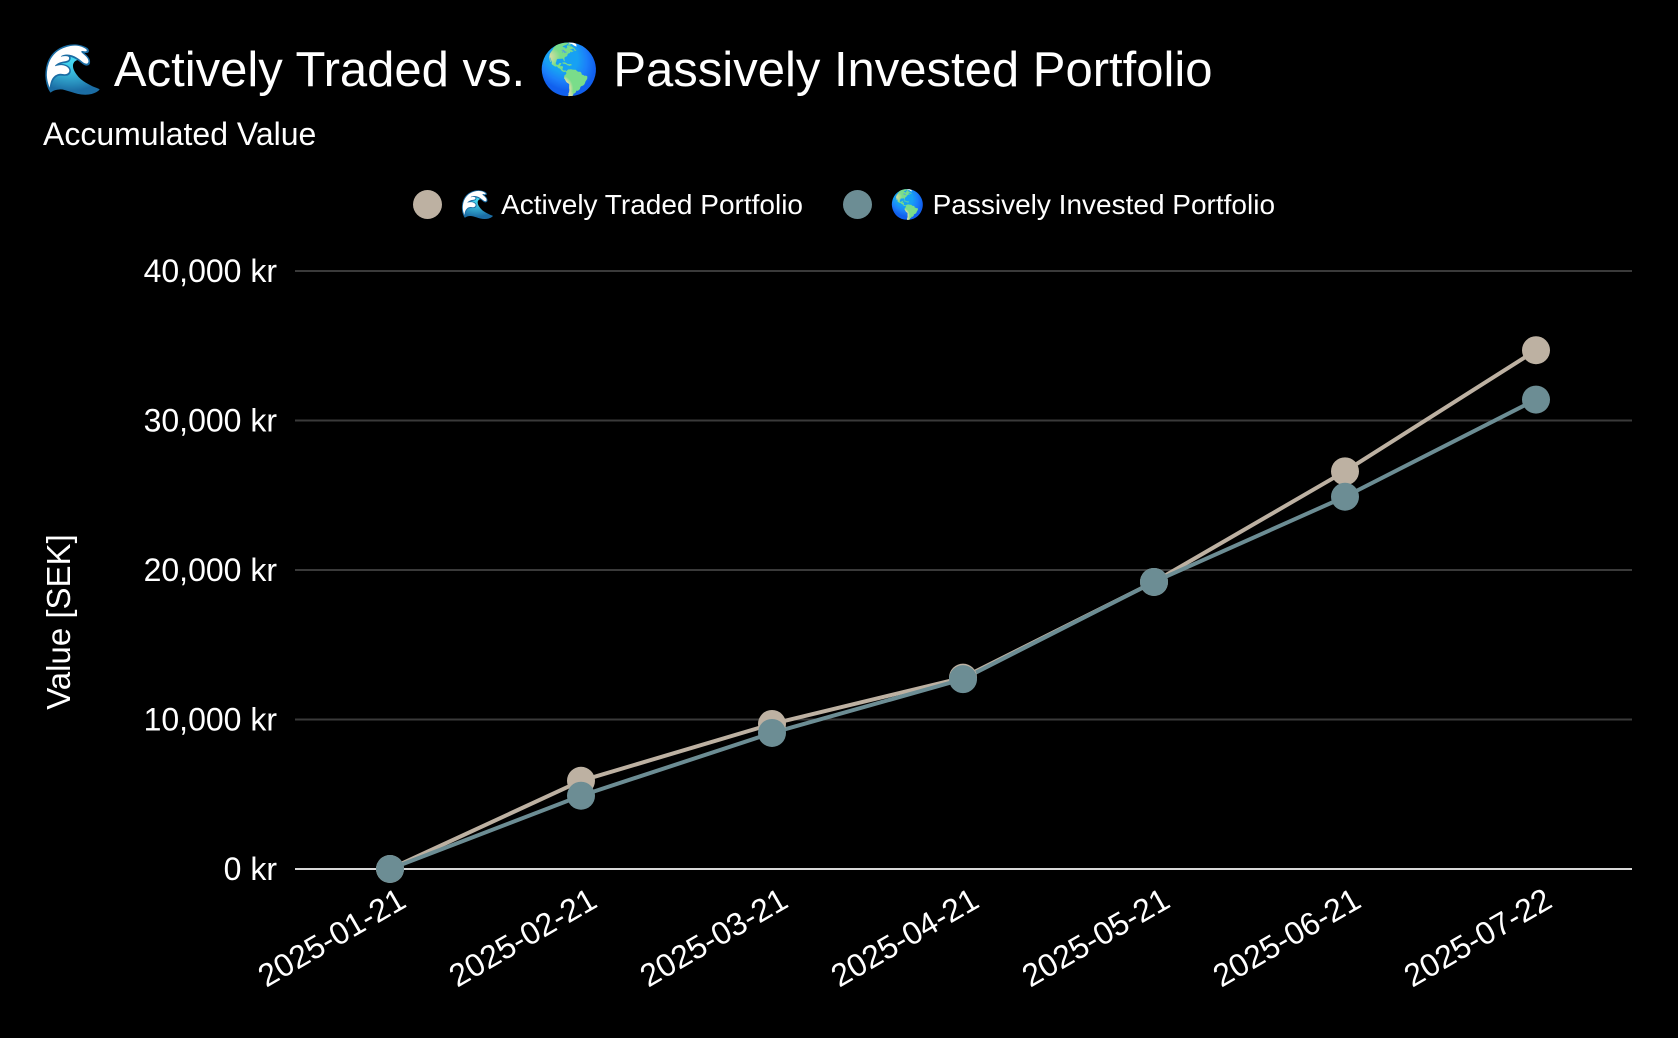 This screenshot has width=1678, height=1038. Describe the element at coordinates (211, 271) in the screenshot. I see `y-tick-label: 40,000 kr` at that location.